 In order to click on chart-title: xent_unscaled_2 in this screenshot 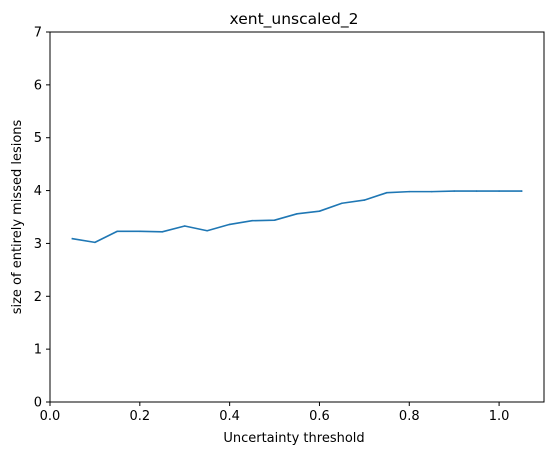, I will do `click(294, 19)`.